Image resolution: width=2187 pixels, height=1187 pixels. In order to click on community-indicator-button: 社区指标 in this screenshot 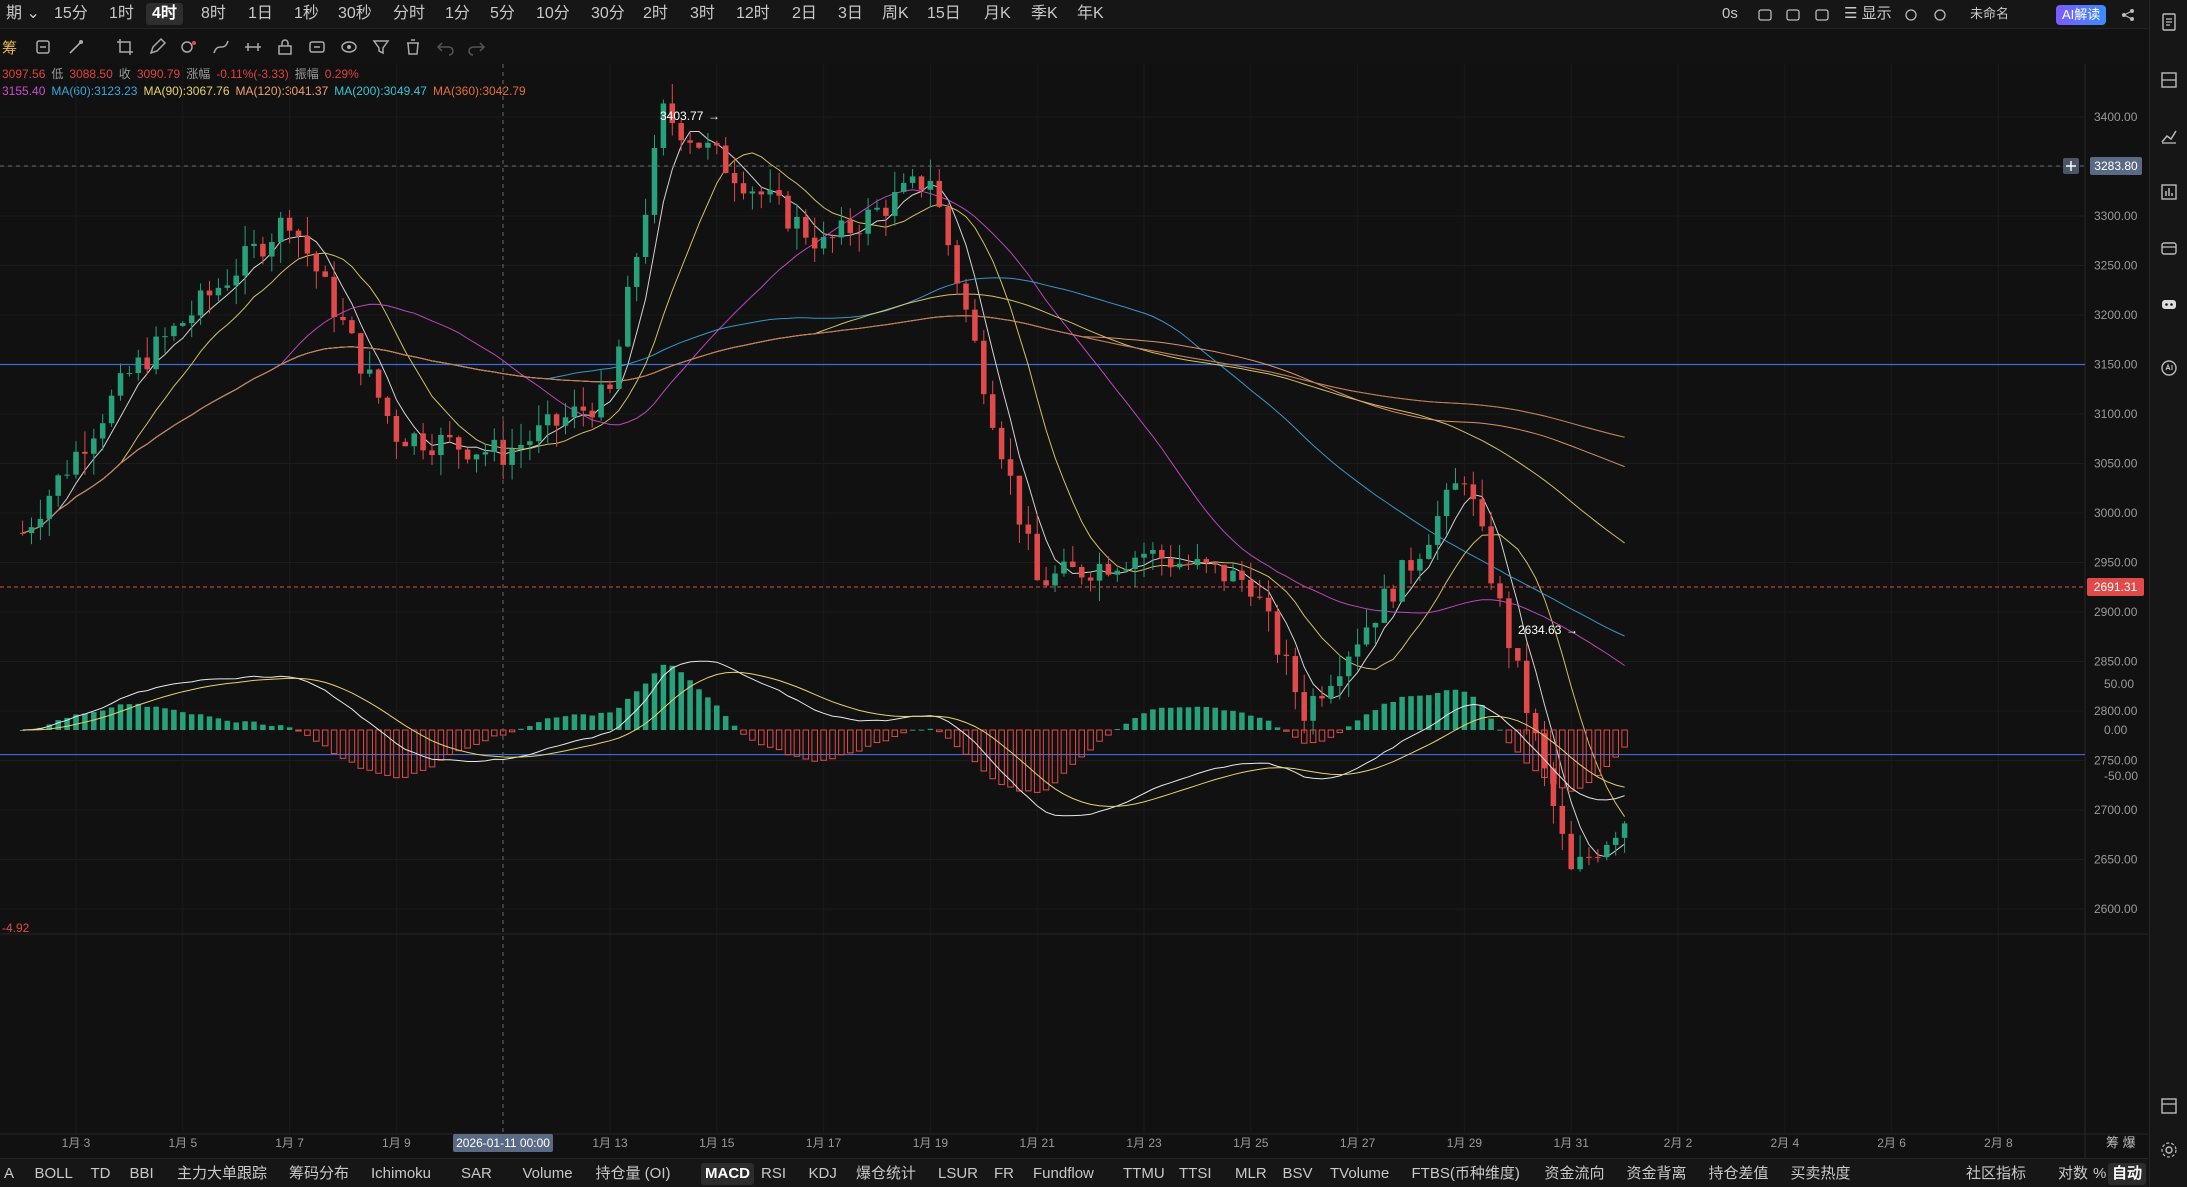, I will do `click(1996, 1173)`.